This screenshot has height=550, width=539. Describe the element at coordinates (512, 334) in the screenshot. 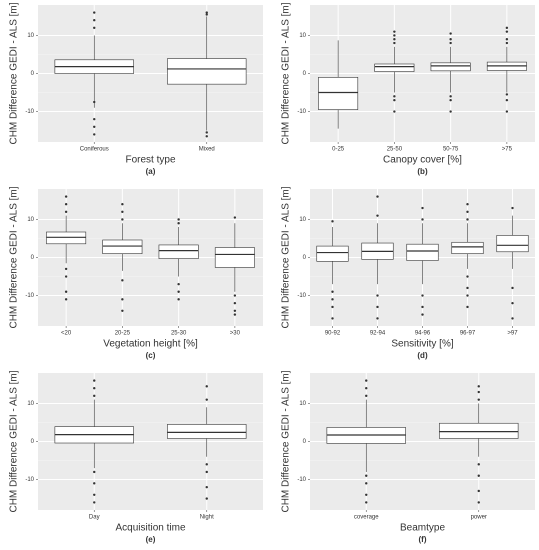

I see `x-tick-label: >97` at that location.